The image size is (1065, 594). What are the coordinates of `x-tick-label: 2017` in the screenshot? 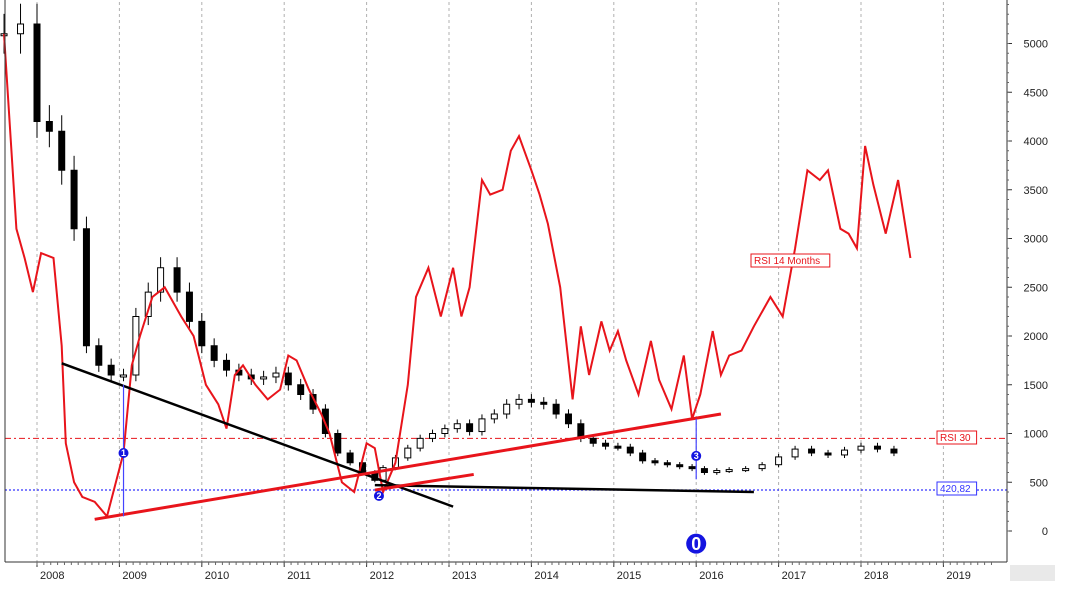 It's located at (794, 576).